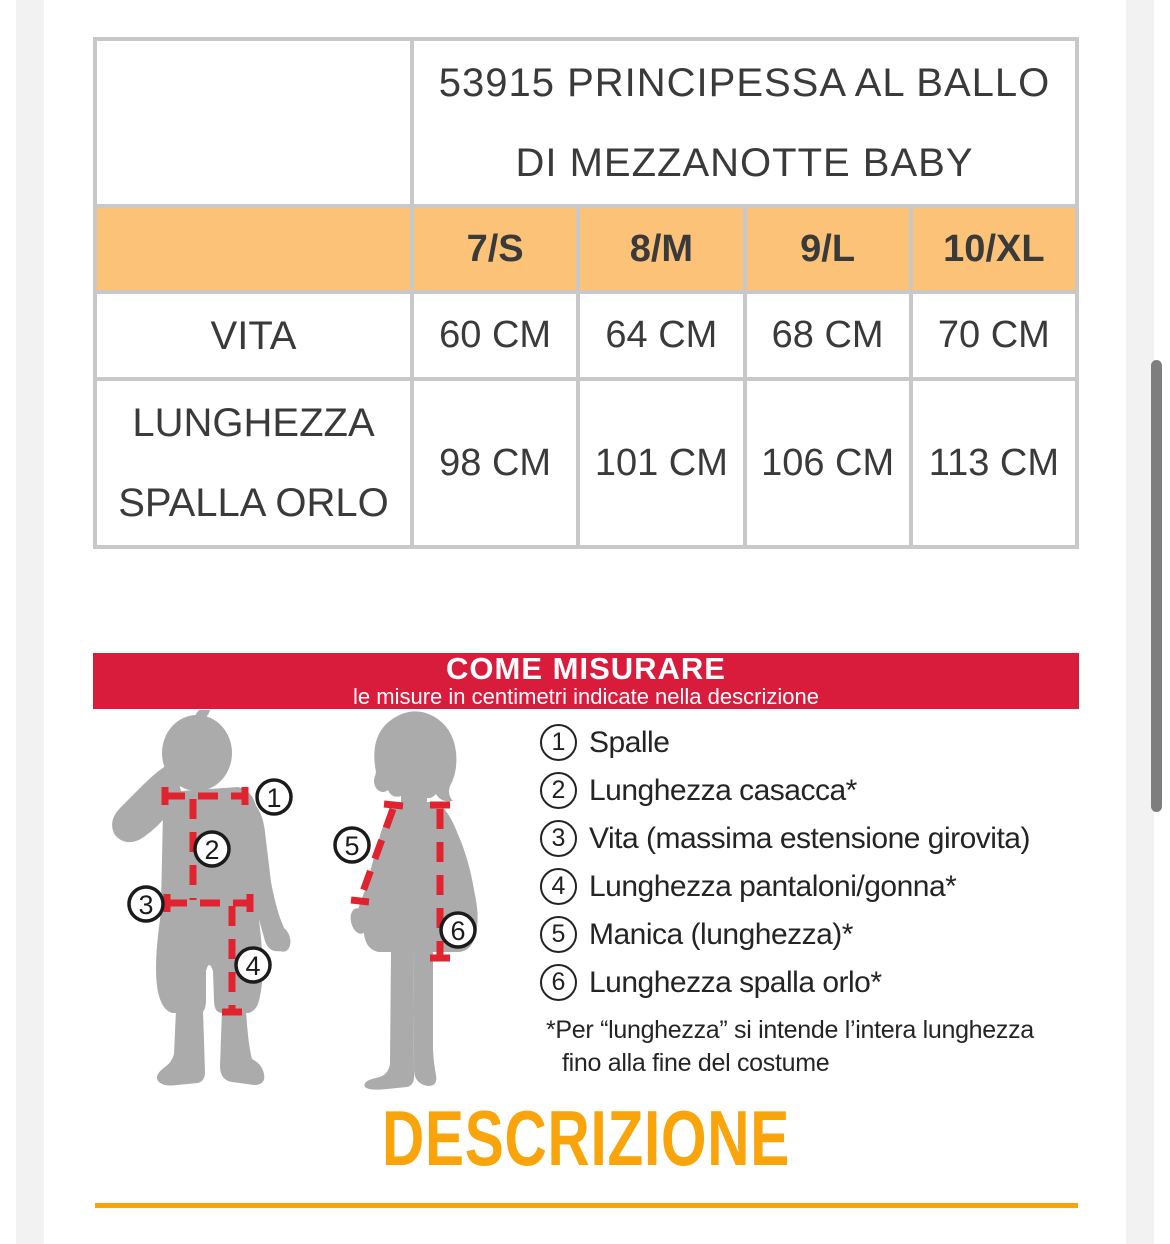 This screenshot has width=1170, height=1244. I want to click on measurement-dashed-lines, so click(305, 901).